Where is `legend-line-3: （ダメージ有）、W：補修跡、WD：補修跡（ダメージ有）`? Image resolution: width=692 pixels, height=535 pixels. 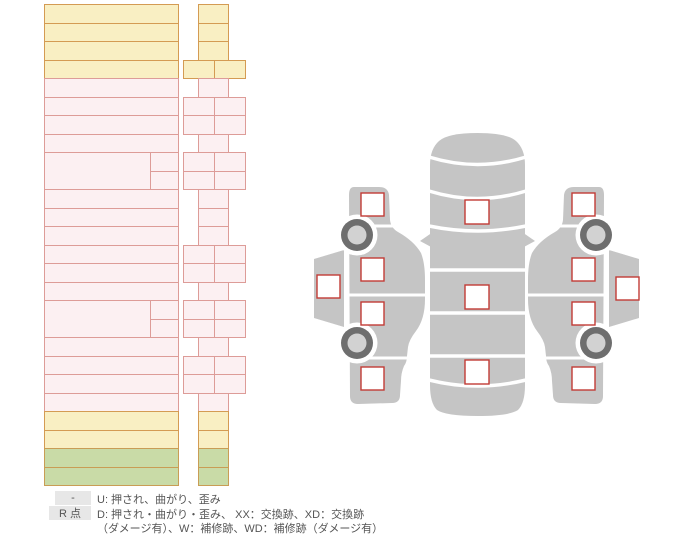
legend-line-3: （ダメージ有）、W：補修跡、WD：補修跡（ダメージ有） is located at coordinates (240, 529).